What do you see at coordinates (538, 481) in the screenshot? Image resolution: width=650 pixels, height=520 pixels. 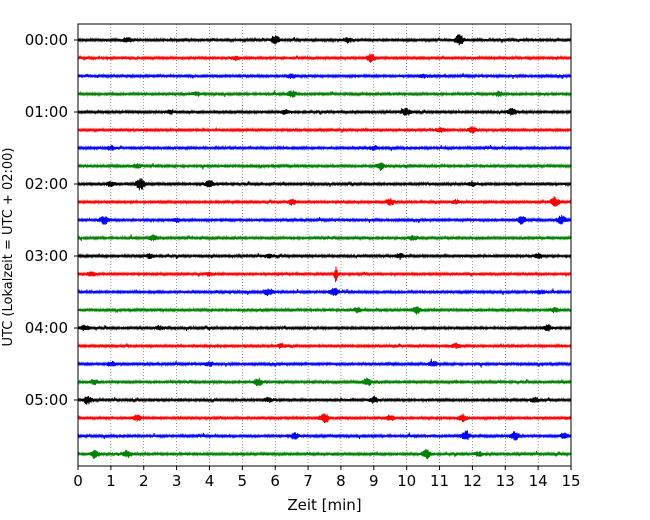 I see `x-tick-label: 14` at bounding box center [538, 481].